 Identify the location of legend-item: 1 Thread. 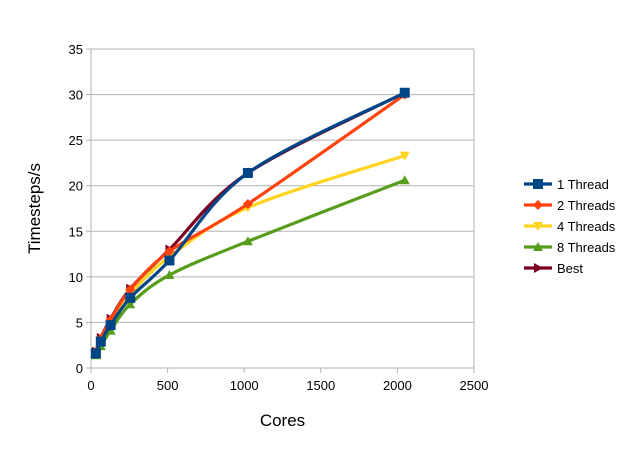
(566, 184).